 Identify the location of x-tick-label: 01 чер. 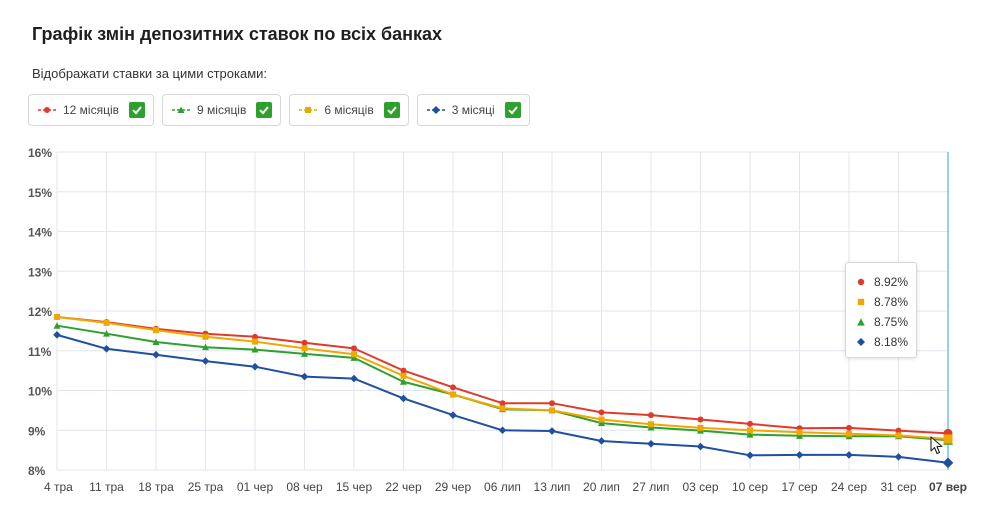
(255, 487).